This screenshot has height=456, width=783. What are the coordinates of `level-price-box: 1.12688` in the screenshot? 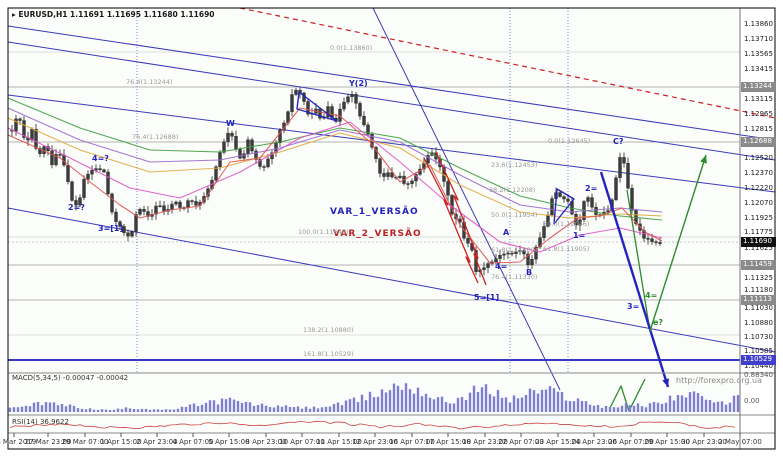 It's located at (758, 142).